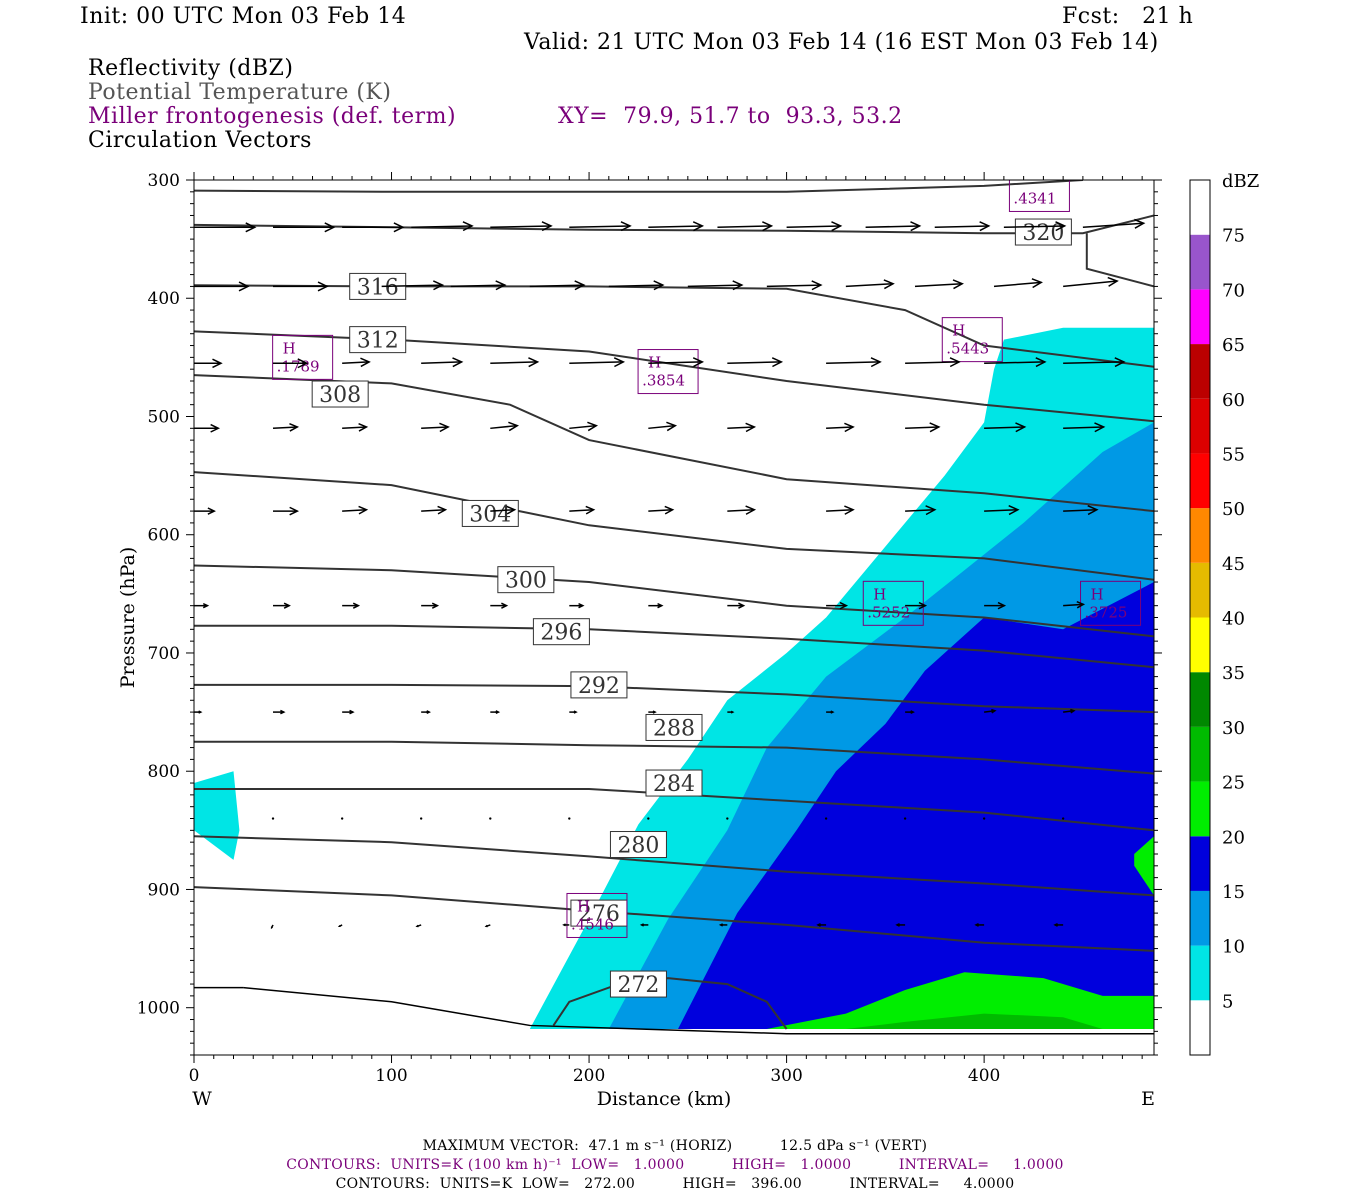 The height and width of the screenshot is (1200, 1350). What do you see at coordinates (1240, 181) in the screenshot?
I see `colorbar-title: dBZ` at bounding box center [1240, 181].